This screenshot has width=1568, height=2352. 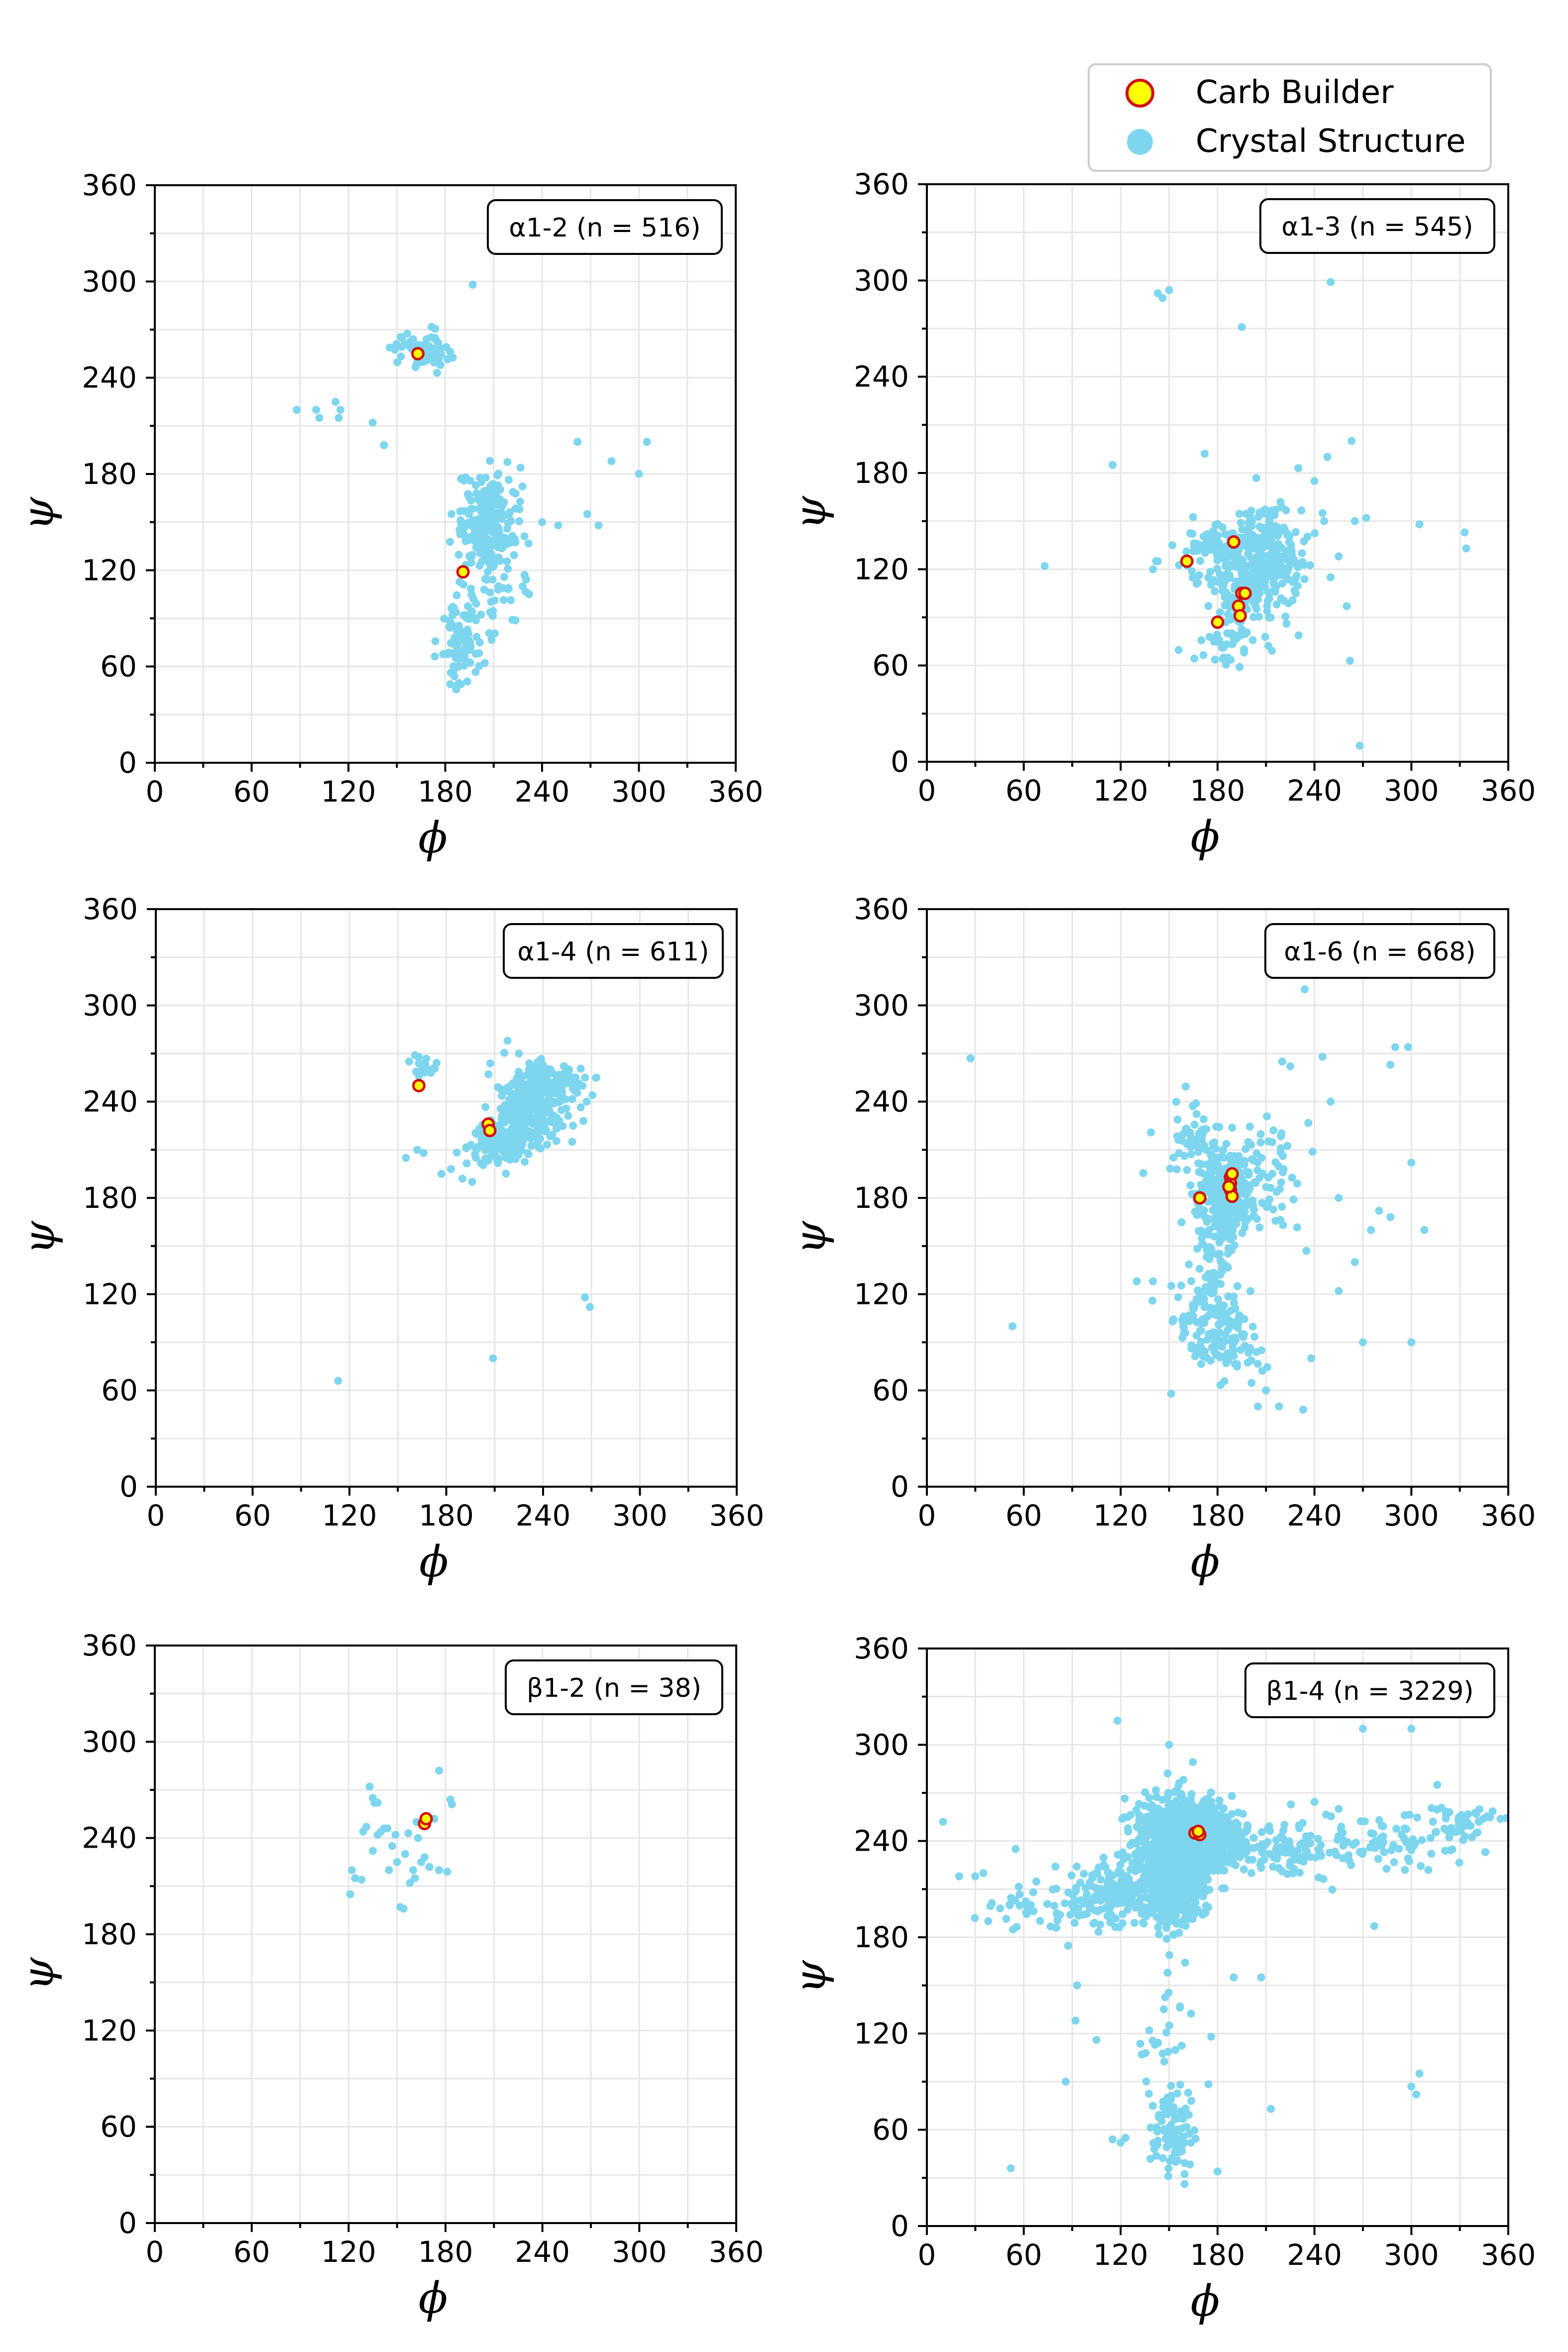 I want to click on legend-marker-carb-builder, so click(x=1139, y=93).